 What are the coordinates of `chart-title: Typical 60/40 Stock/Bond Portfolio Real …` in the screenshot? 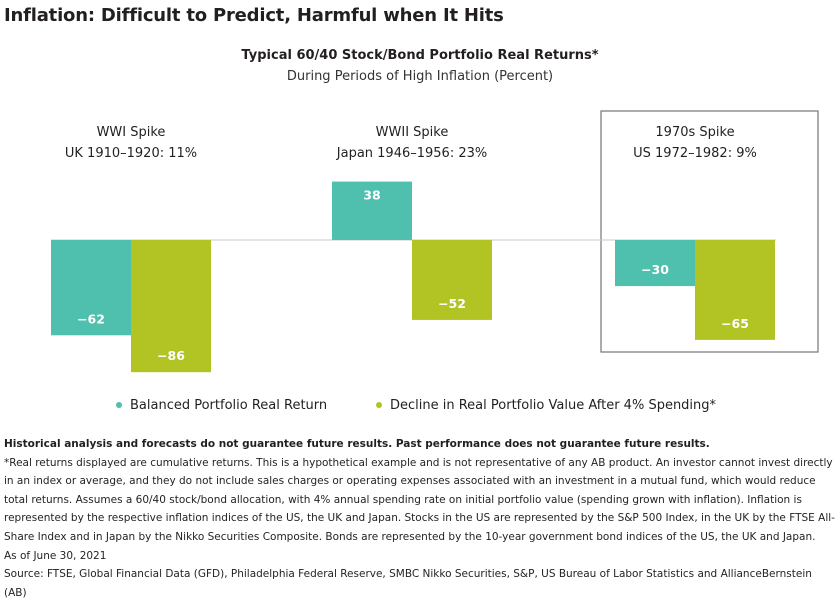 It's located at (420, 55).